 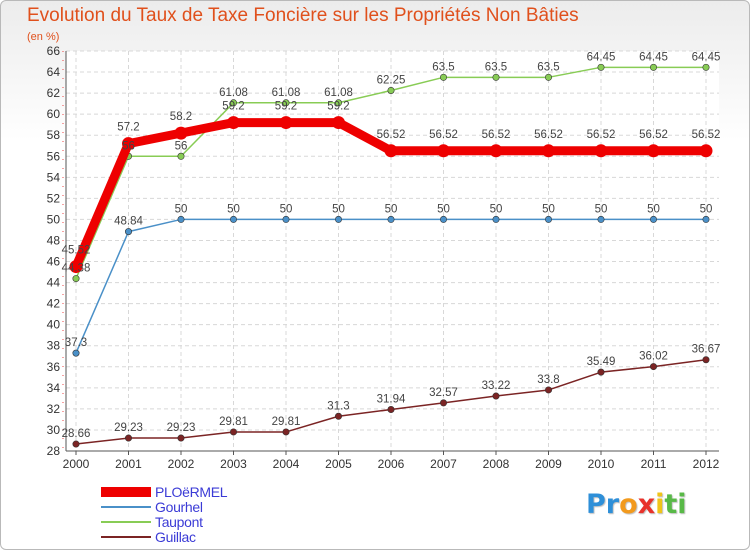 What do you see at coordinates (654, 464) in the screenshot?
I see `x-tick-label: 2011` at bounding box center [654, 464].